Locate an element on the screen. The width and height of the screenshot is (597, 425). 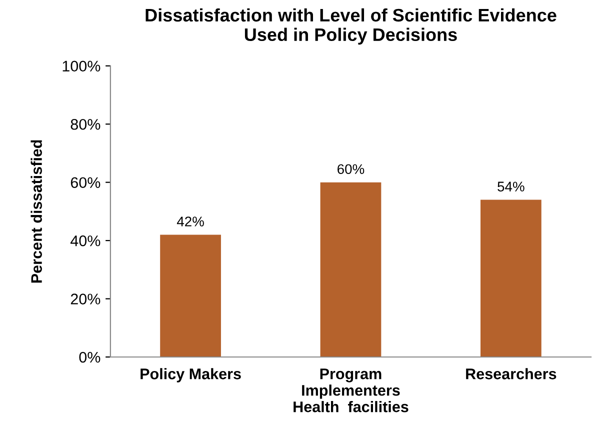
y-axis-title: Percent dissatisfied is located at coordinates (36, 211).